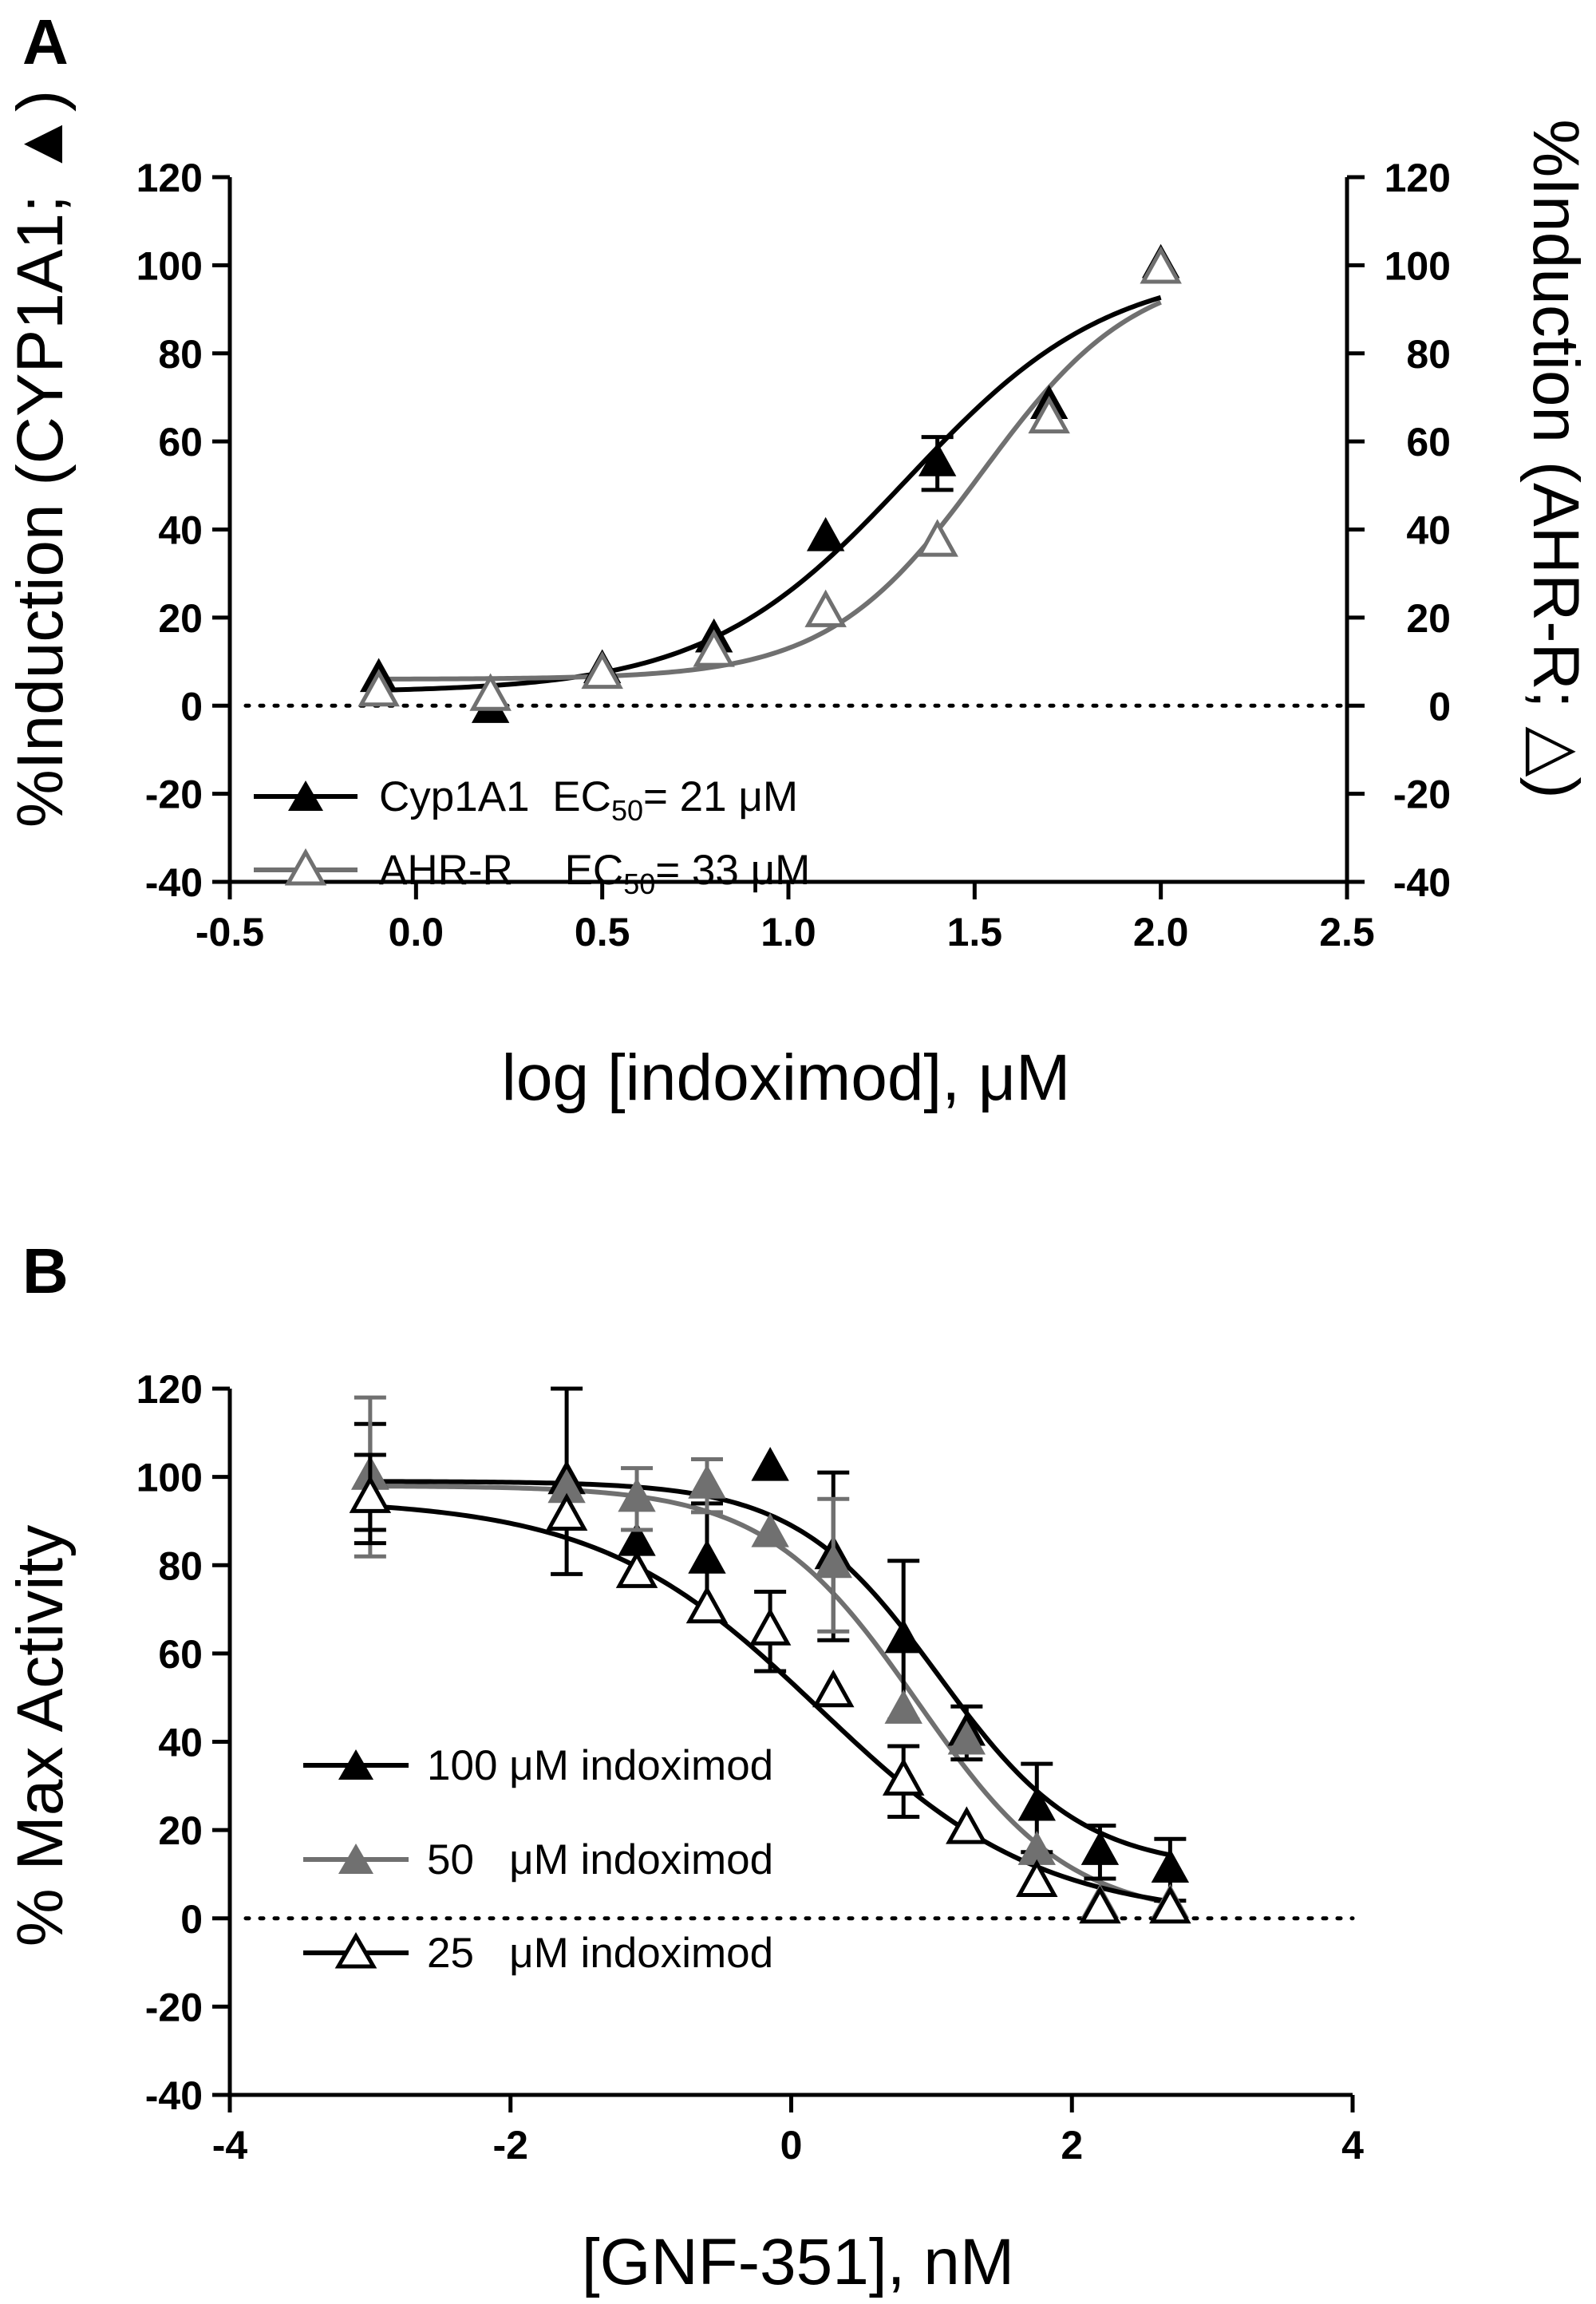 This screenshot has width=1596, height=2304. I want to click on x-tick-label: 0.5, so click(602, 932).